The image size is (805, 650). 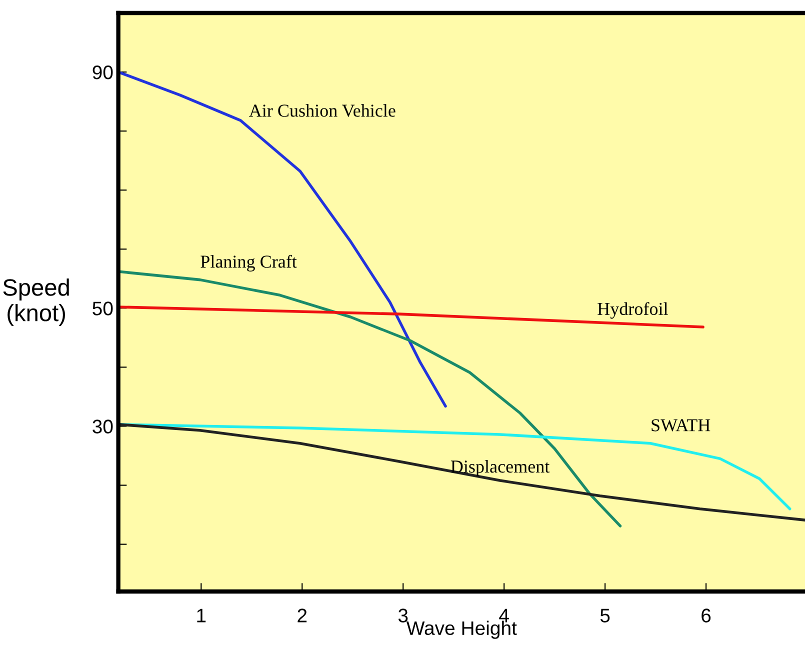 I want to click on y-tick-label: 30, so click(x=102, y=427).